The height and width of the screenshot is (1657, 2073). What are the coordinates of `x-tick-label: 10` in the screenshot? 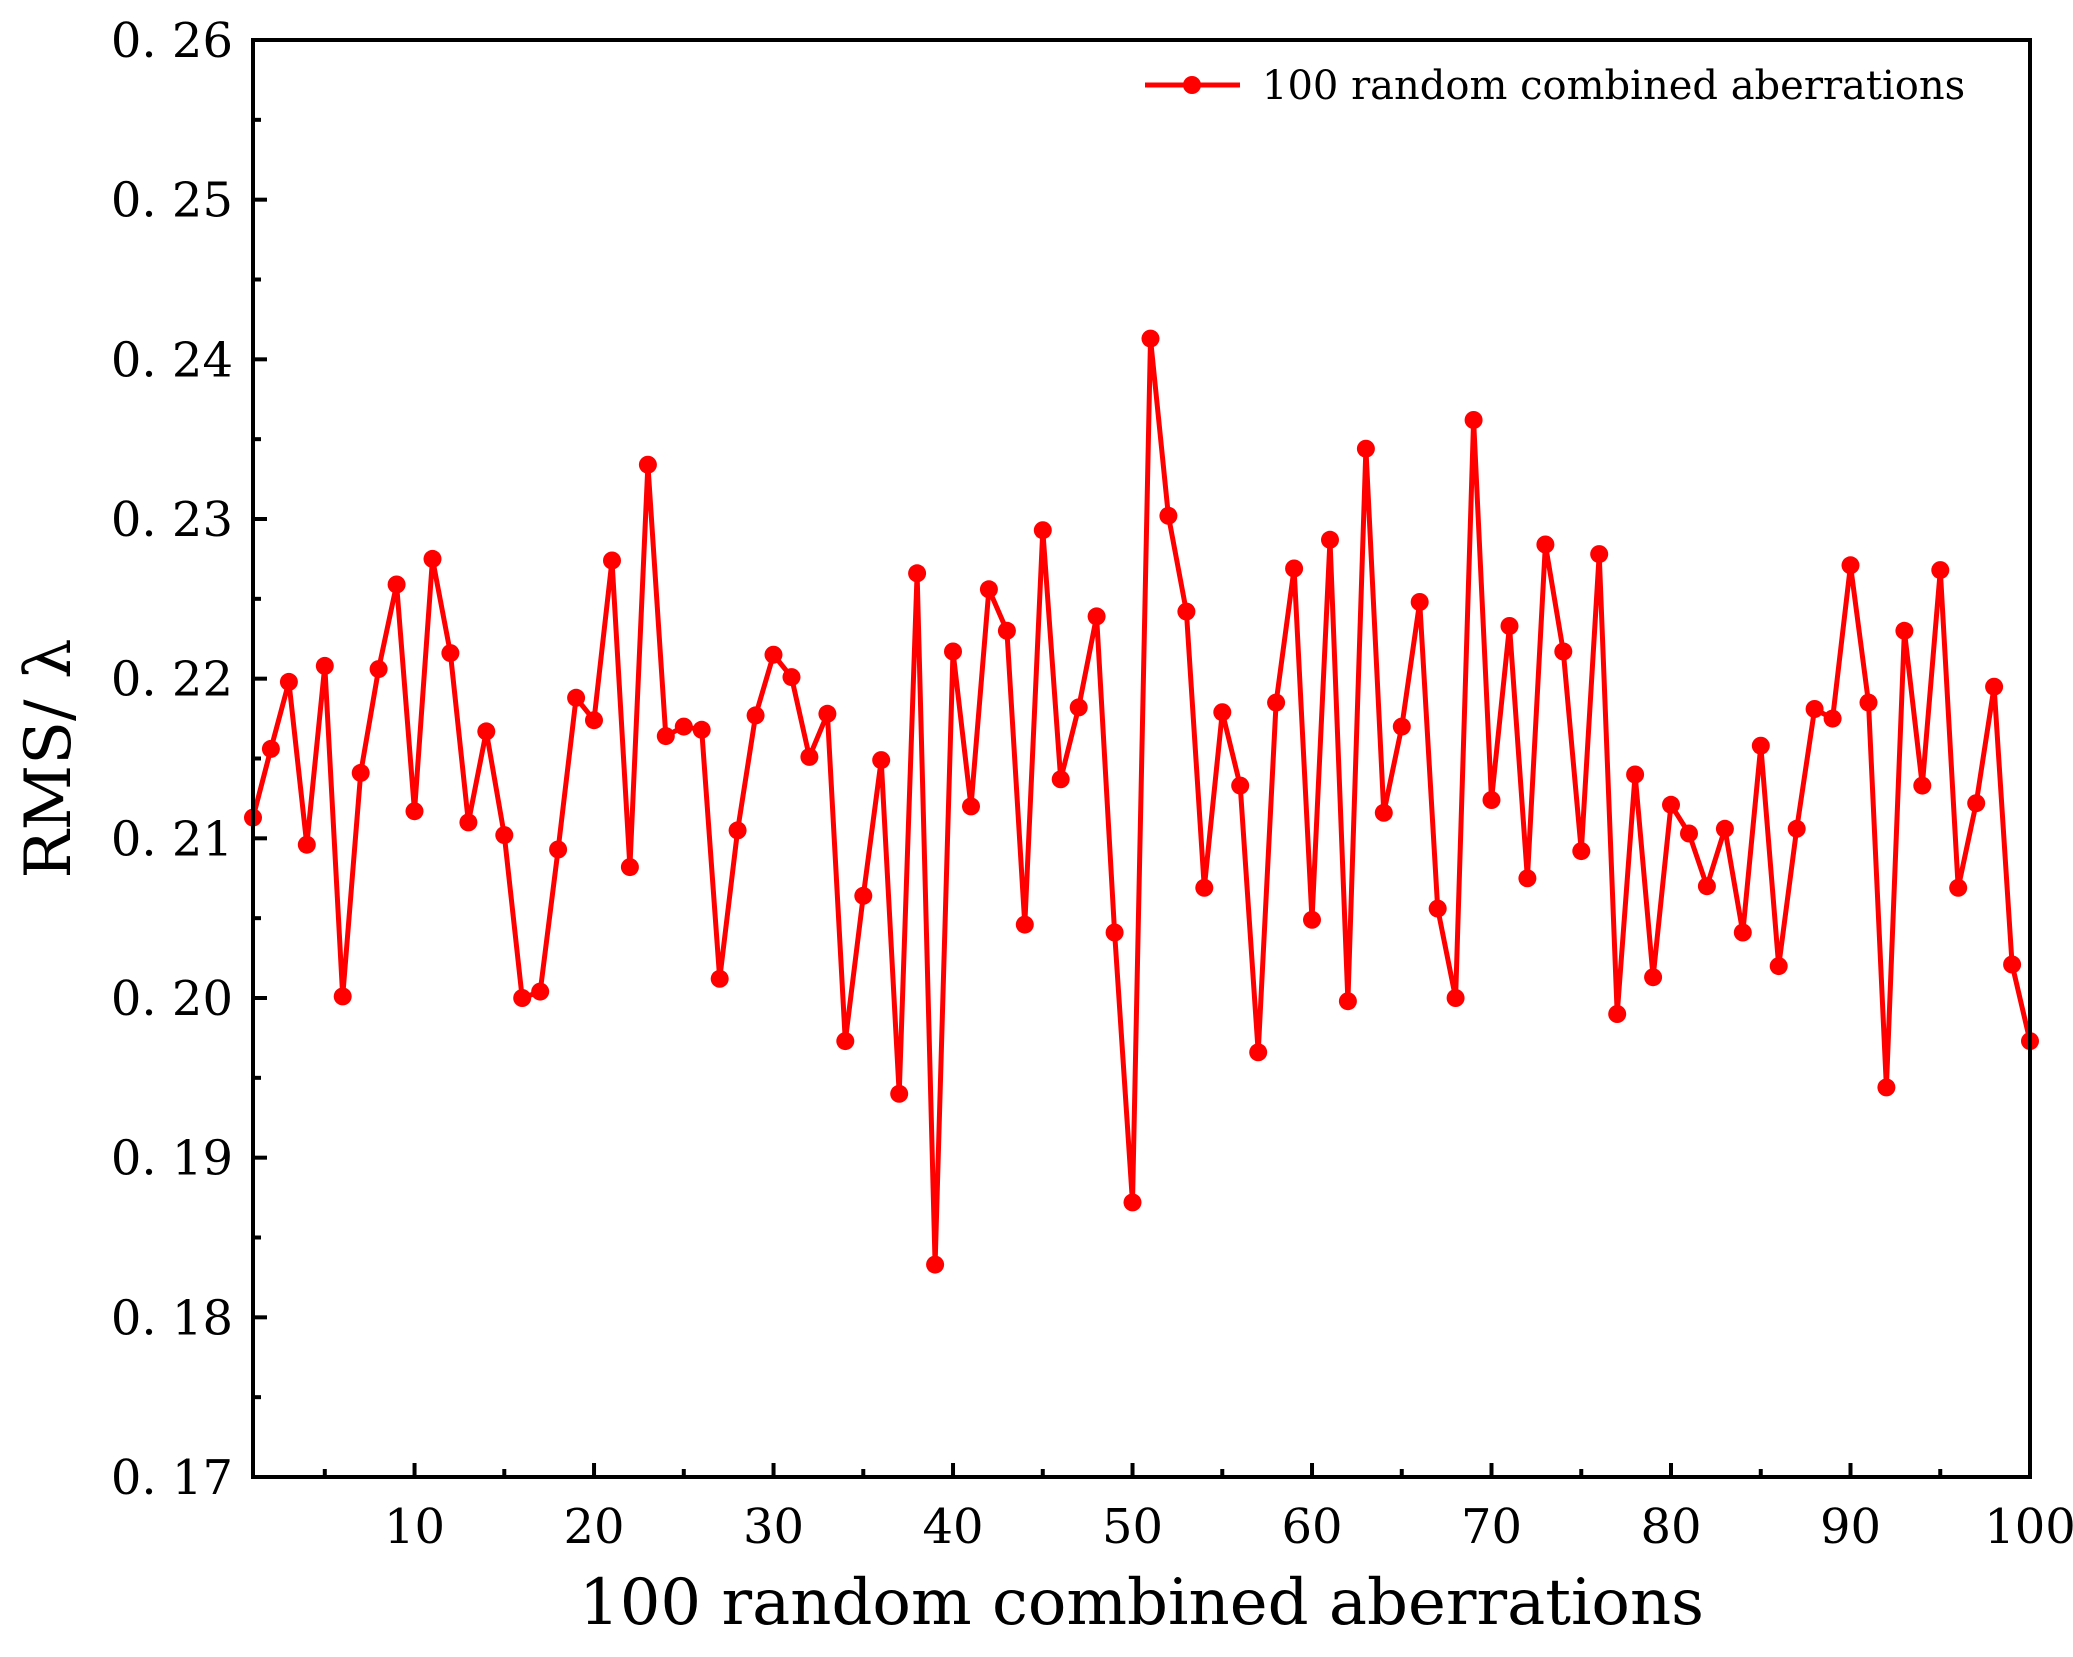 It's located at (414, 1527).